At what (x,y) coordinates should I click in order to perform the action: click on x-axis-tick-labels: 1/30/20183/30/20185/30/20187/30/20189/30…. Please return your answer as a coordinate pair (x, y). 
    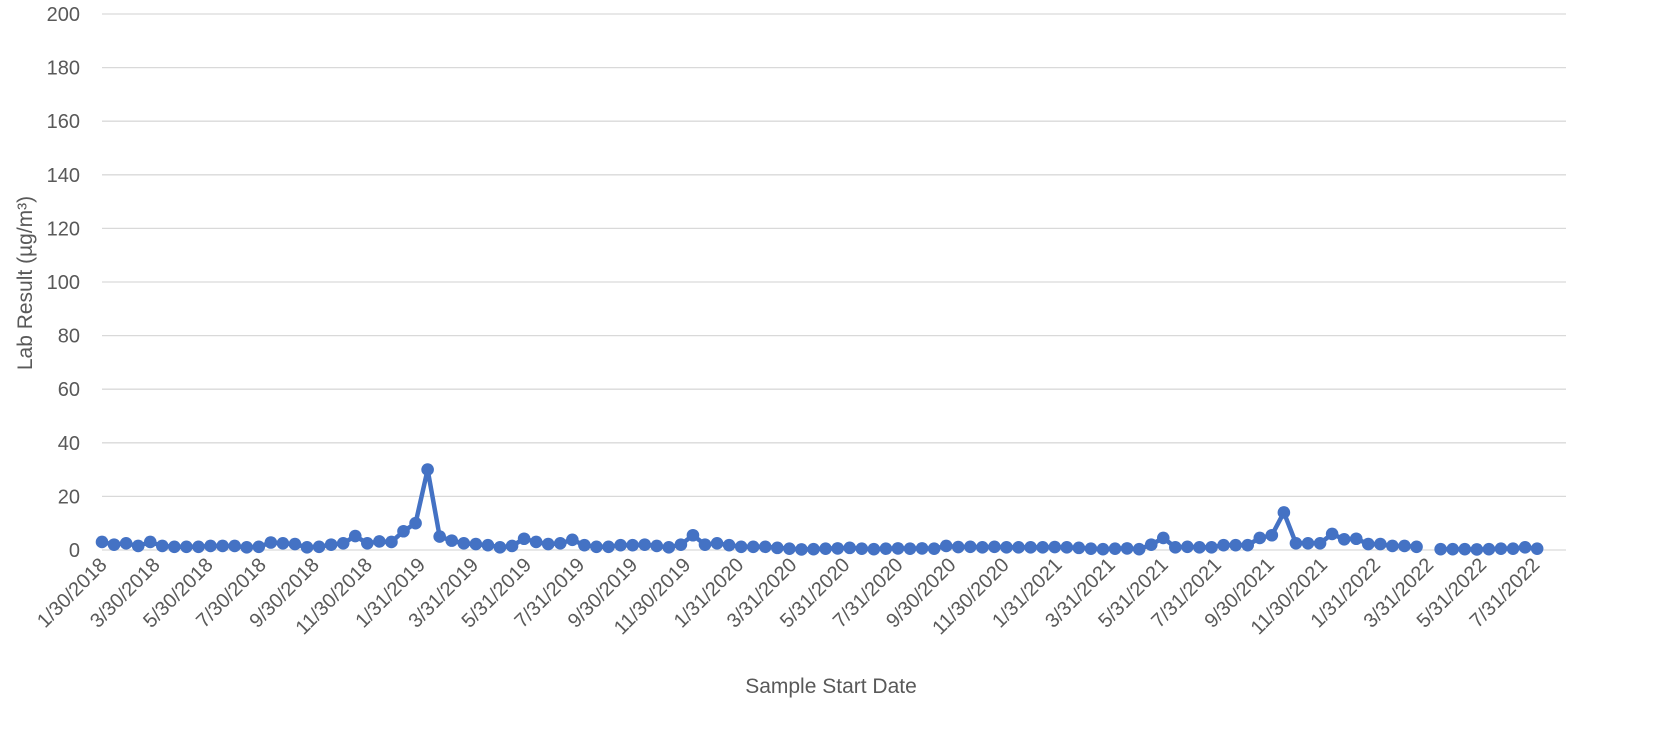
    Looking at the image, I should click on (788, 596).